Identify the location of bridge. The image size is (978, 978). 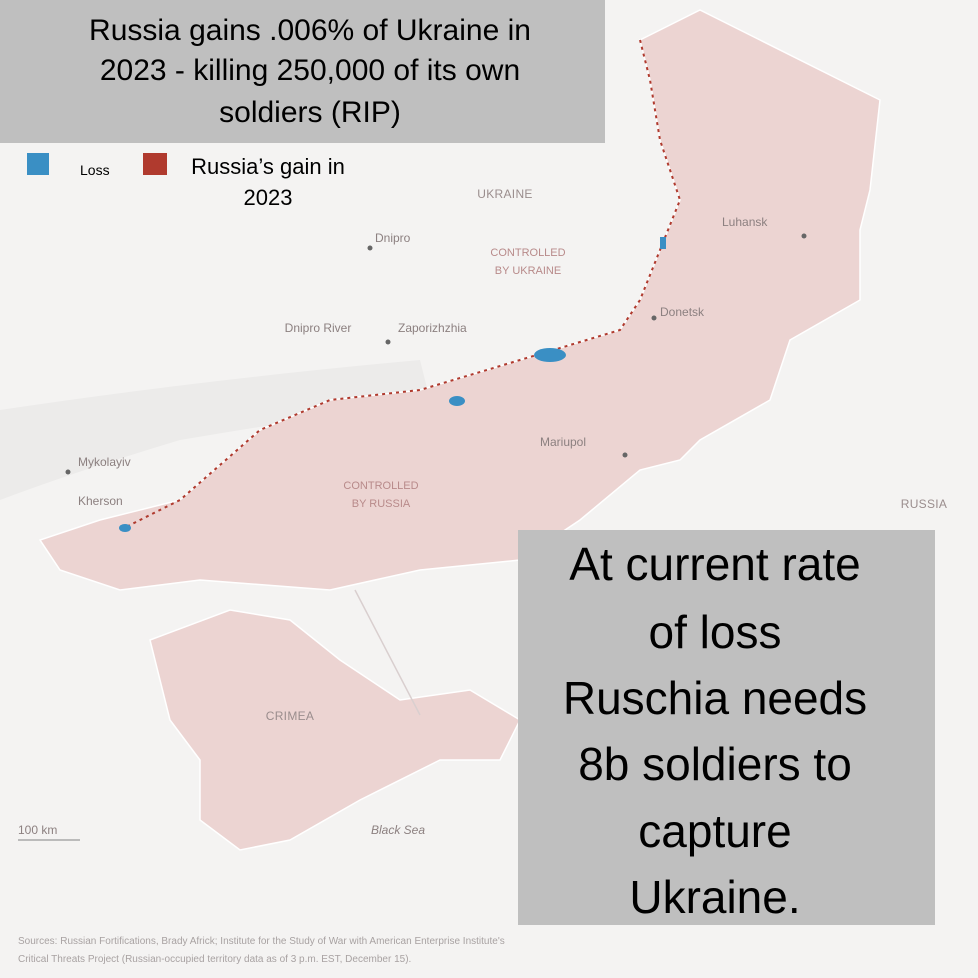
(387, 652).